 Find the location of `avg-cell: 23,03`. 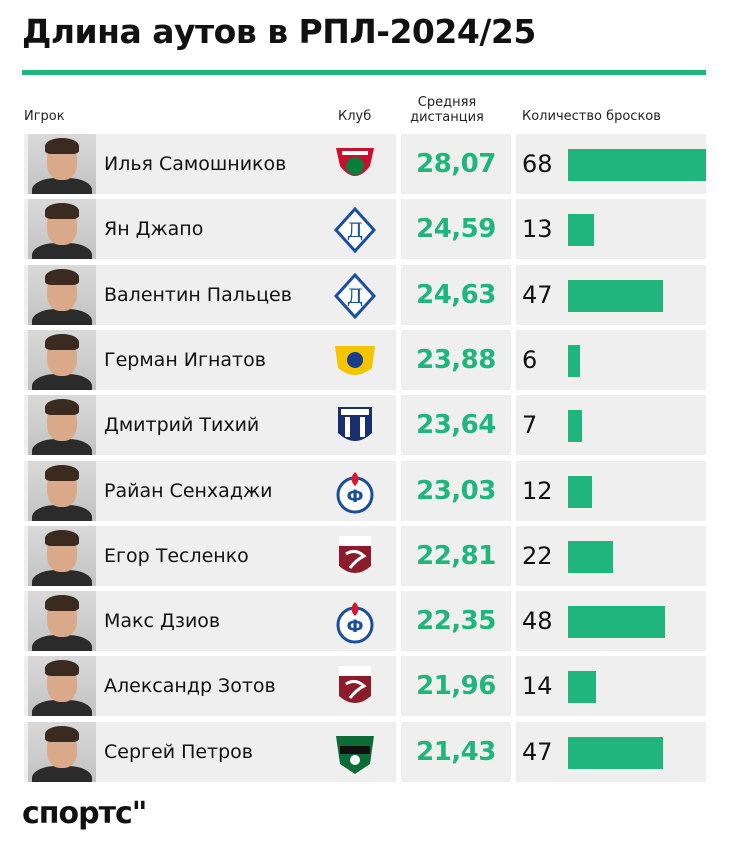

avg-cell: 23,03 is located at coordinates (456, 490).